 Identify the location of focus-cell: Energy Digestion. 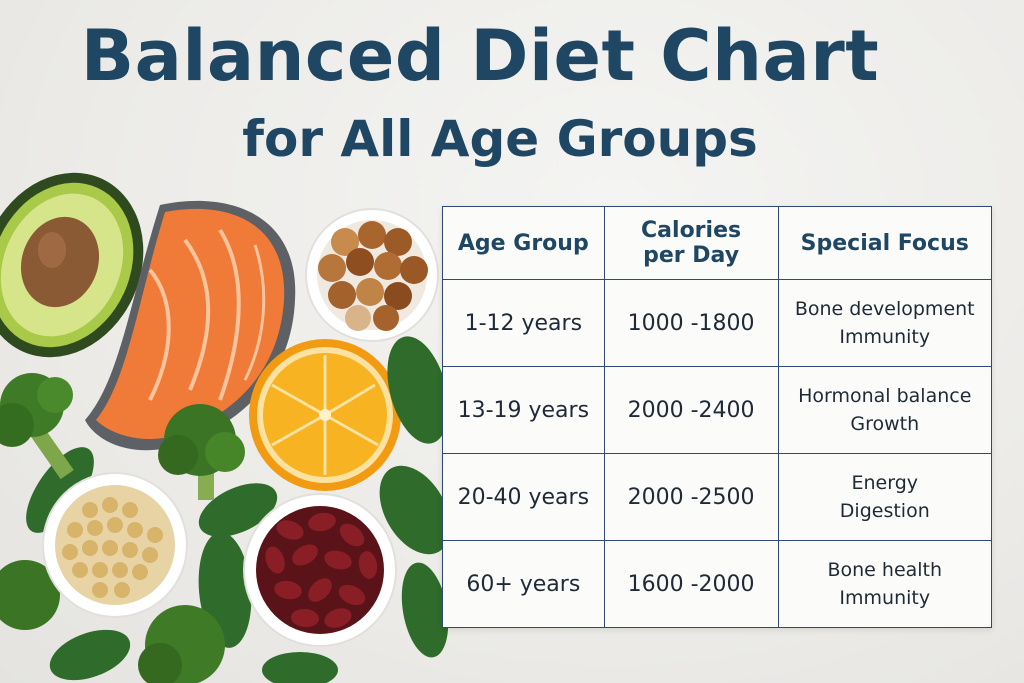
(885, 497).